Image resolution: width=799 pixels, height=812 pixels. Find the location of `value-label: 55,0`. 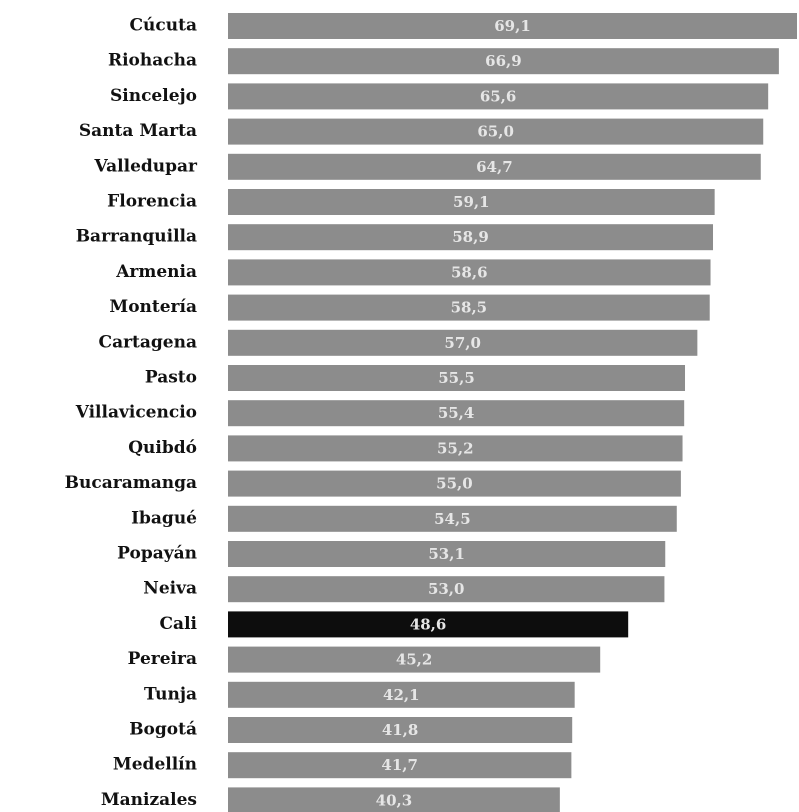

value-label: 55,0 is located at coordinates (454, 484).